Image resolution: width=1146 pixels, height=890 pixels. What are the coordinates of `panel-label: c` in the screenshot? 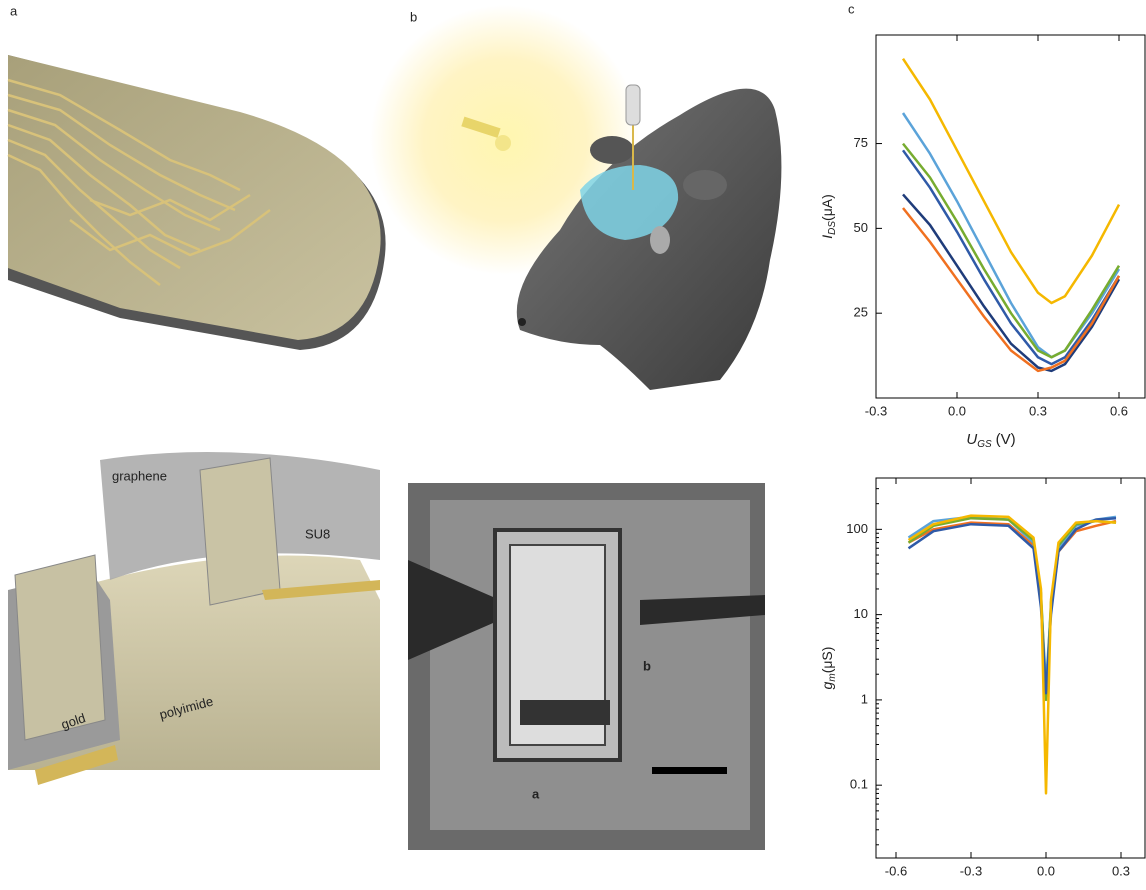 It's located at (851, 8).